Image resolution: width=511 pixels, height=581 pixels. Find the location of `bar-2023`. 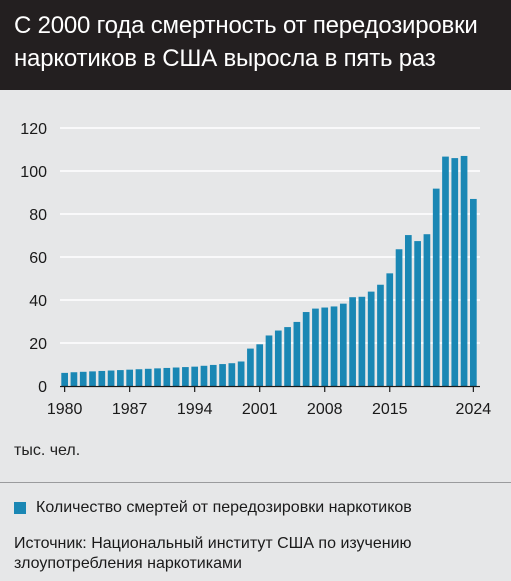

bar-2023 is located at coordinates (464, 270).